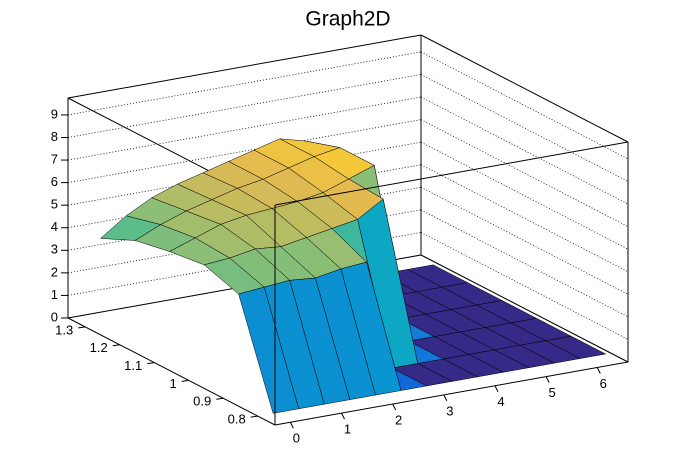  What do you see at coordinates (552, 392) in the screenshot?
I see `x-tick-label: 5` at bounding box center [552, 392].